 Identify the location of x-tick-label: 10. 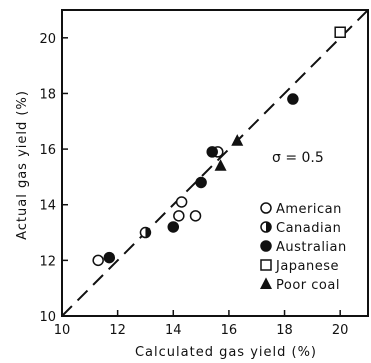
(62, 330).